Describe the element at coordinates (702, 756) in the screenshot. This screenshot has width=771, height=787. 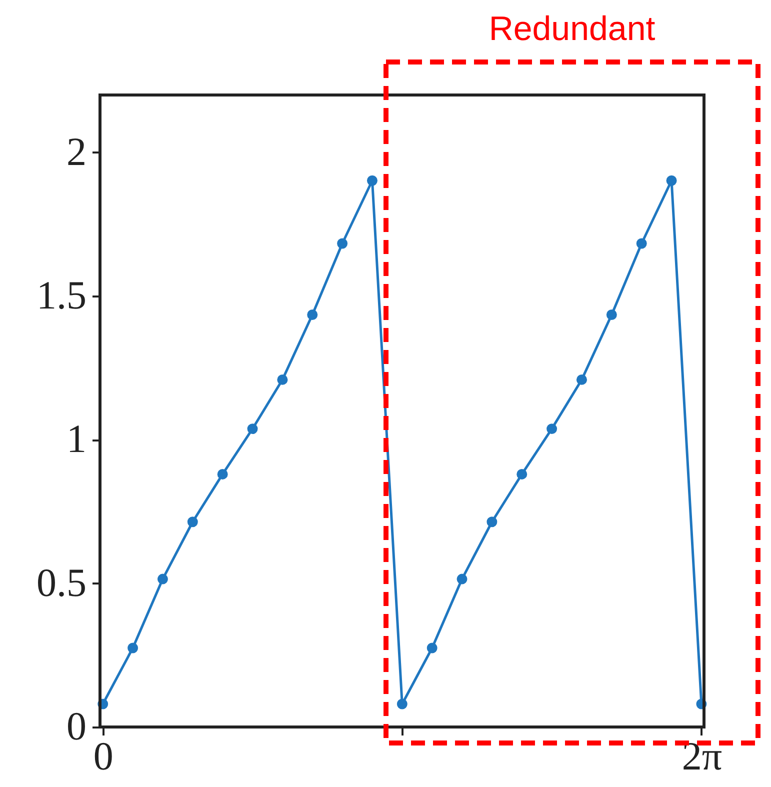
I see `x-tick-label: 2π` at that location.